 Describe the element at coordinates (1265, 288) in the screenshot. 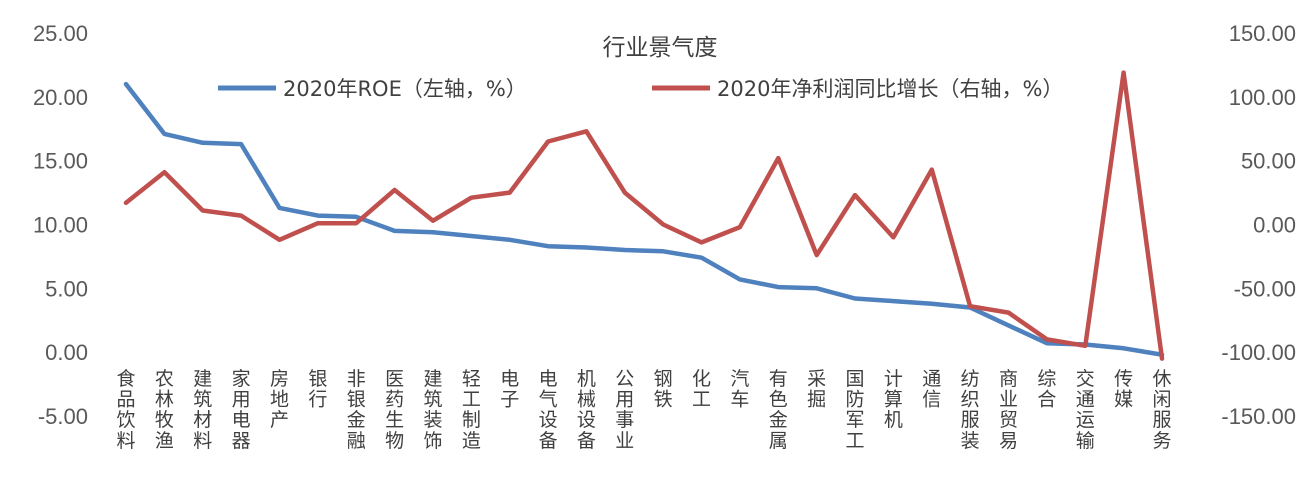

I see `right-axis-tick-label: -50.00` at that location.